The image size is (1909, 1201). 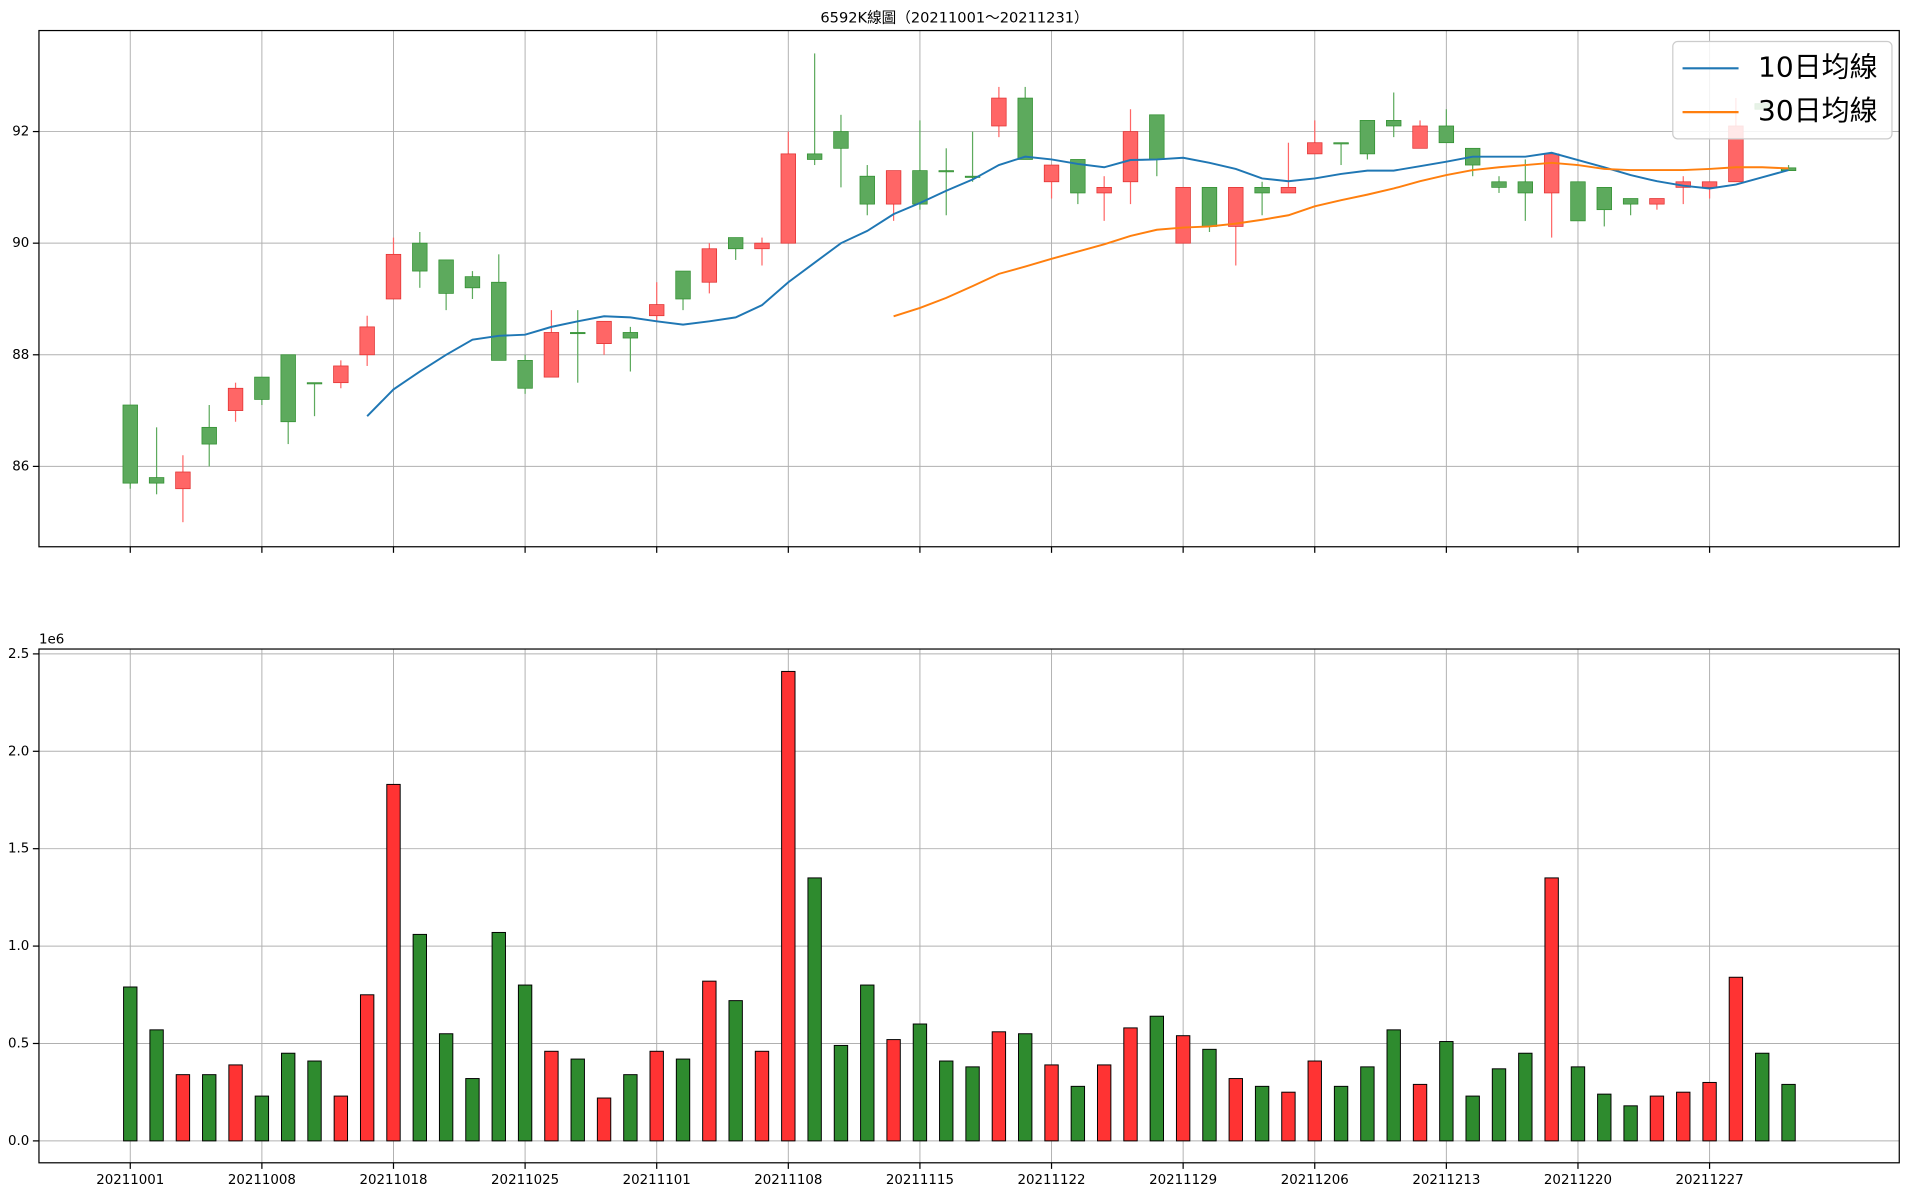 What do you see at coordinates (1710, 1180) in the screenshot?
I see `x-tick-label: 20211227` at bounding box center [1710, 1180].